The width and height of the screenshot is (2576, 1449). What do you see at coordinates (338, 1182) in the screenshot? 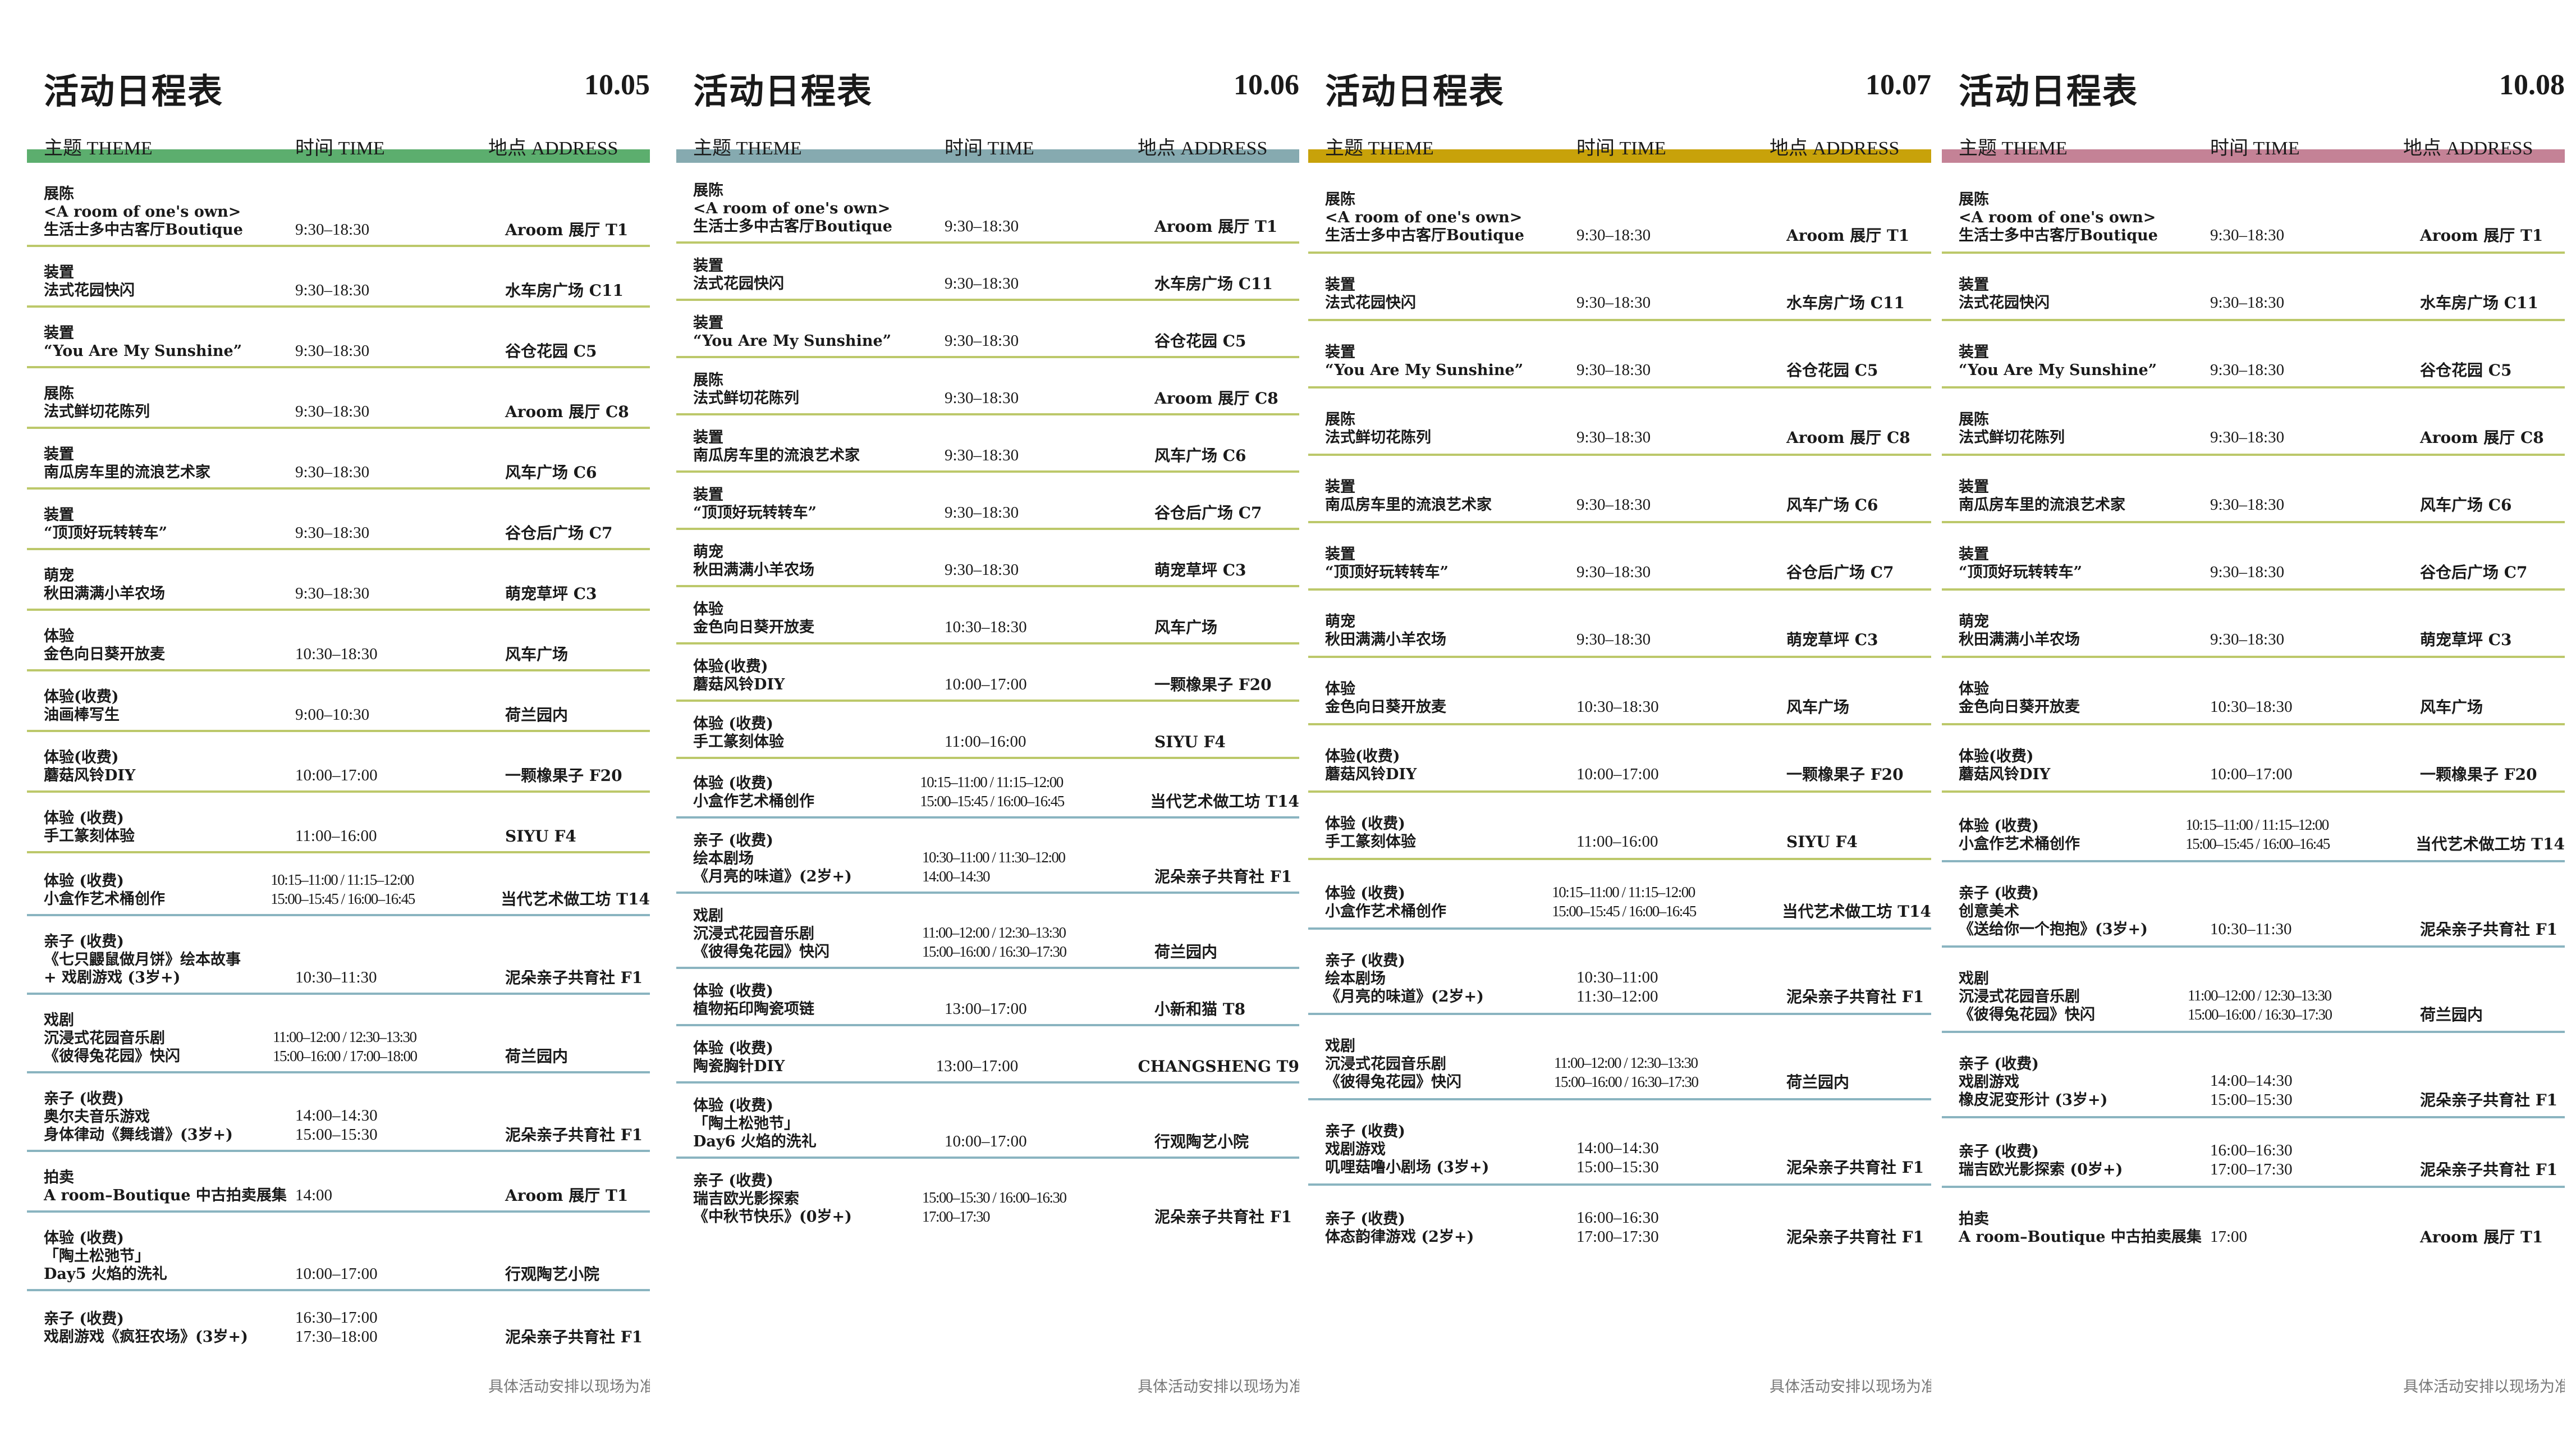
I see `schedule-row: 拍卖 A room–Boutique 中古拍卖展集 14:00 Aroom 展厅 T1` at bounding box center [338, 1182].